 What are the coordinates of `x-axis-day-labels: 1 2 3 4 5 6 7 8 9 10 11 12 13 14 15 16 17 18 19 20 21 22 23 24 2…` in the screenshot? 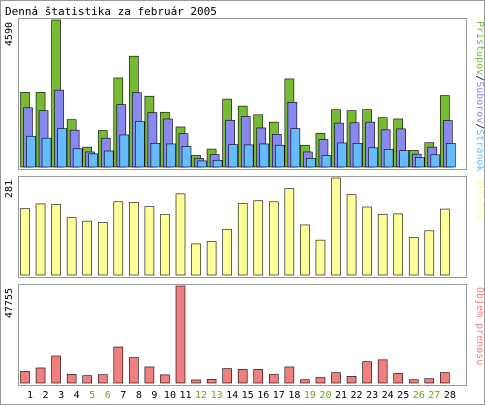 It's located at (241, 395).